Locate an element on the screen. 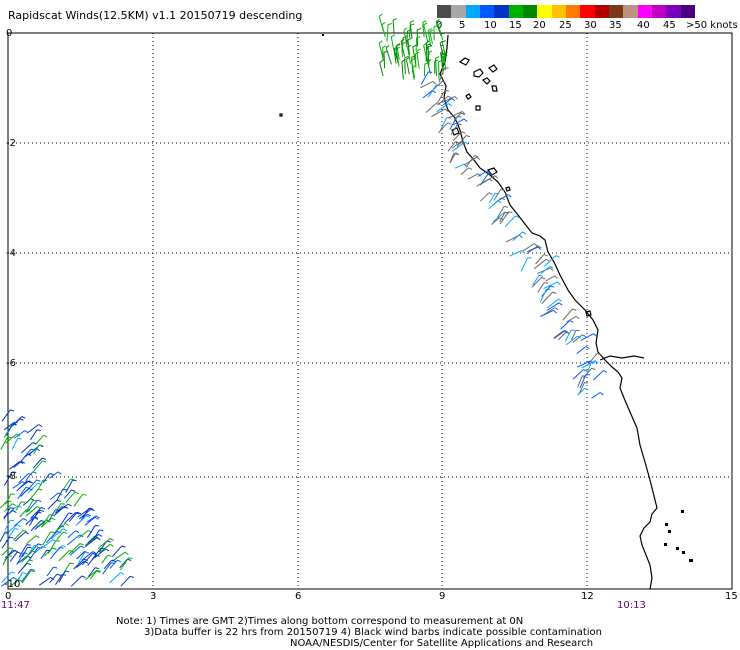  colorbar-label-25: 25 is located at coordinates (565, 25).